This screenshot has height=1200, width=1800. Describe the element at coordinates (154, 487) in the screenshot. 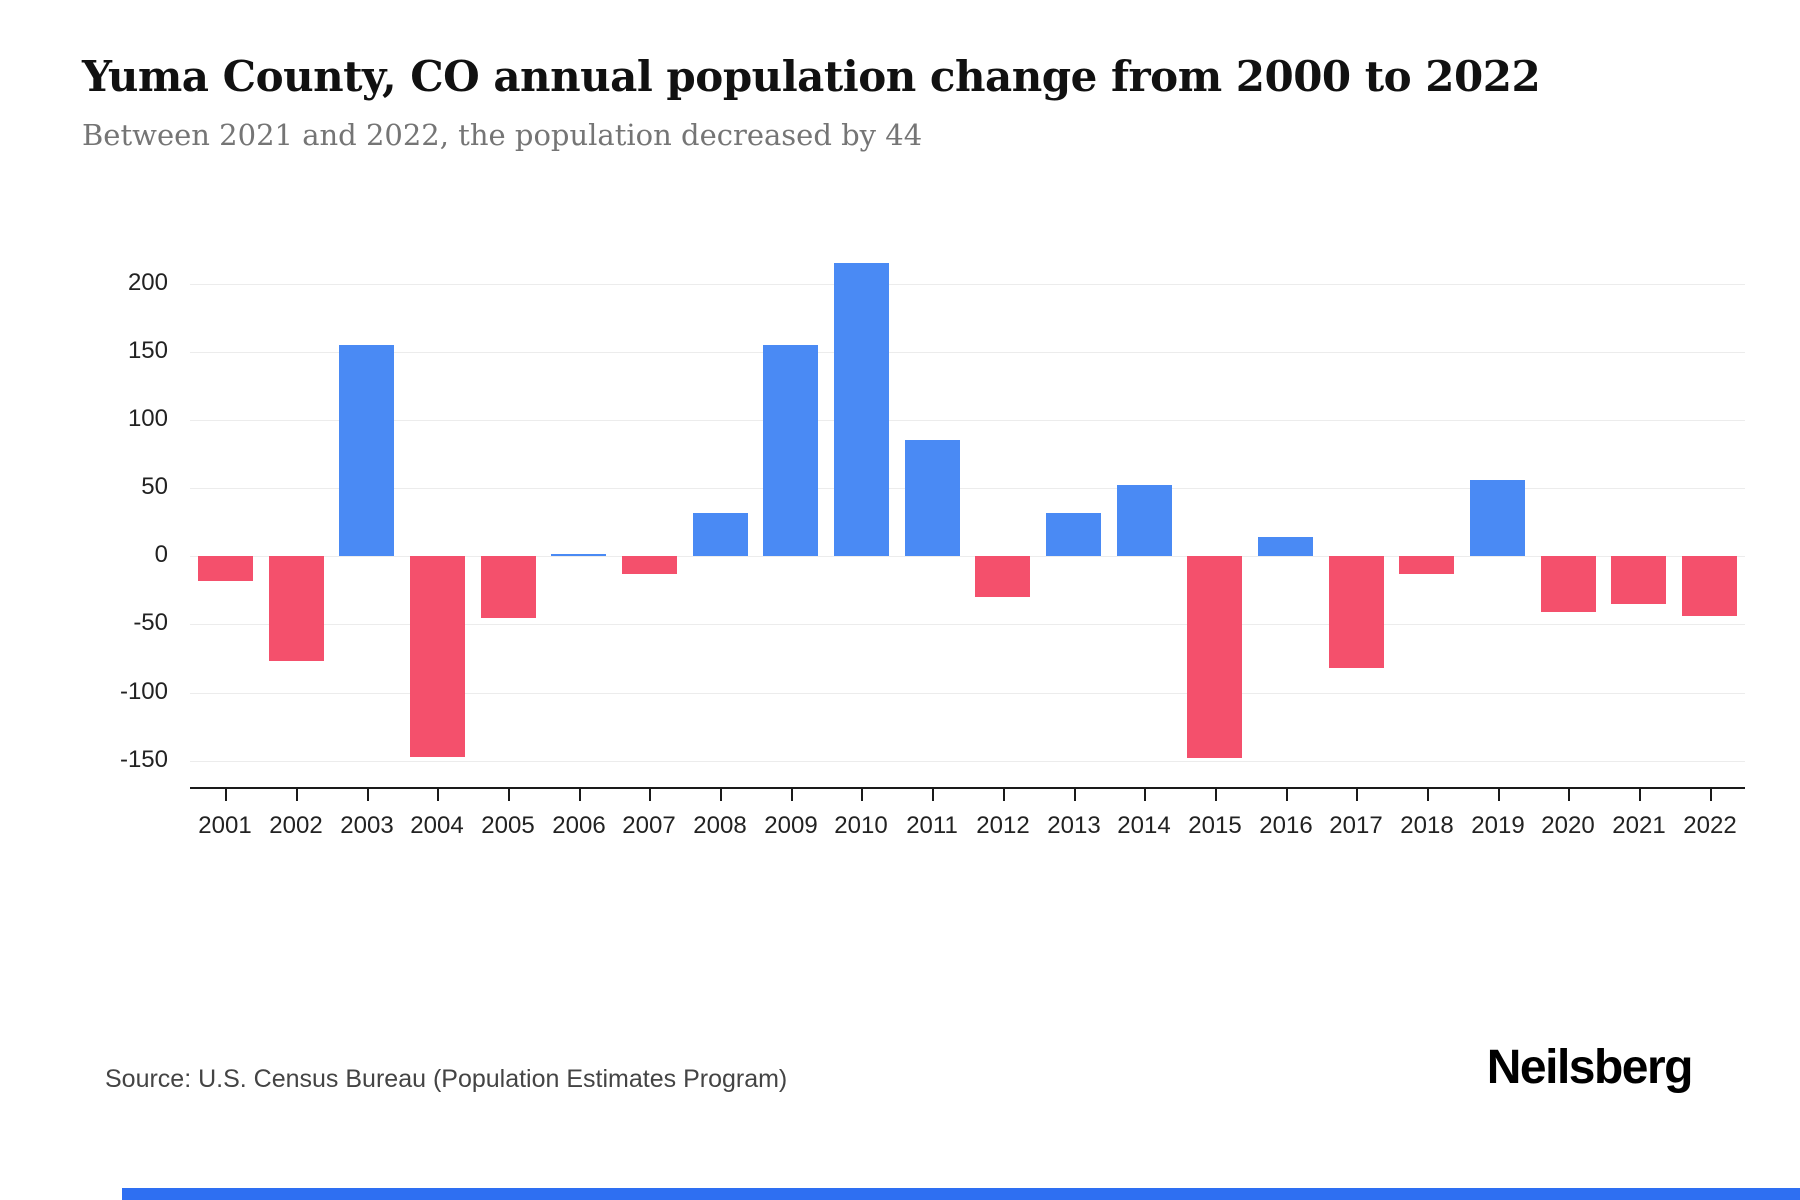

I see `y-axis-label-50: 50` at that location.